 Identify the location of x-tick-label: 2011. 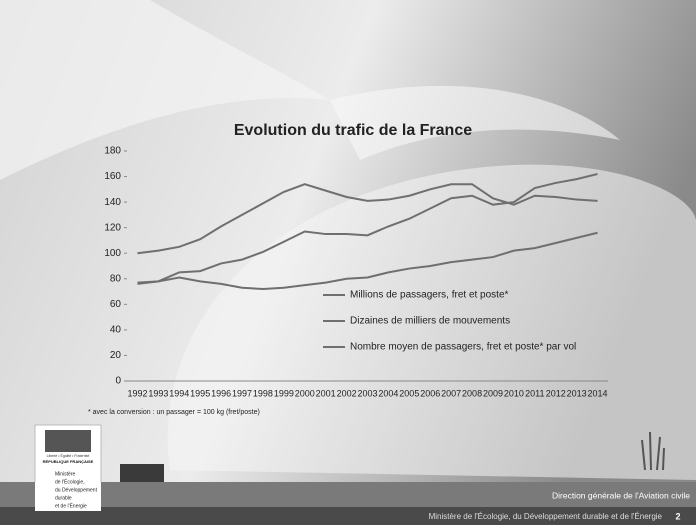
(534, 393).